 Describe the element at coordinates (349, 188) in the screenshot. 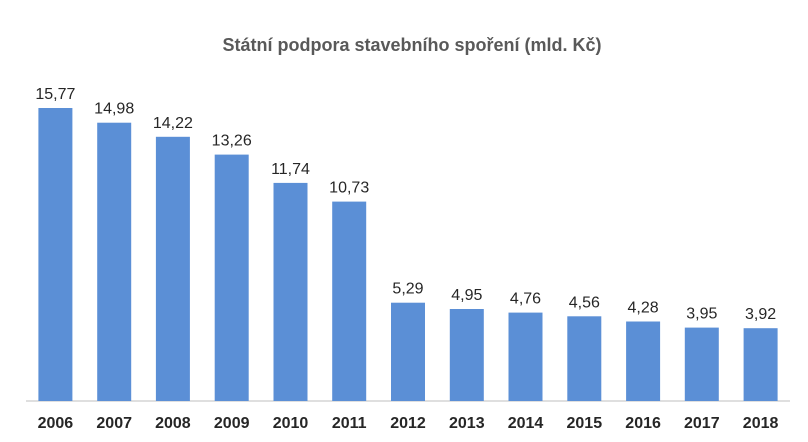

I see `data-label-2011: 10,73` at that location.